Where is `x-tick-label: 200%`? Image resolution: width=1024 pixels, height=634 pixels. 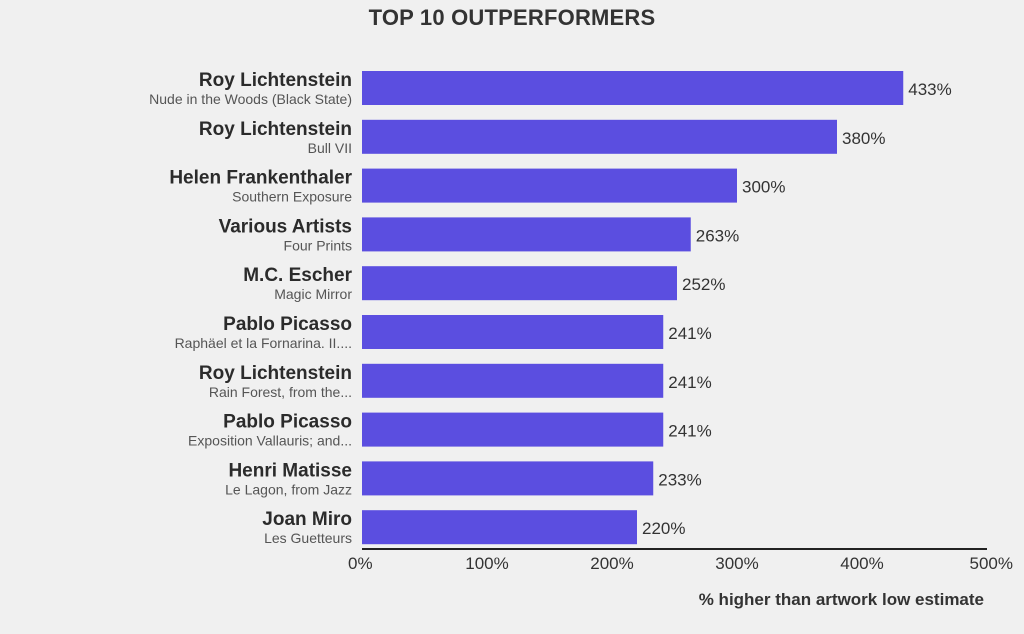 x-tick-label: 200% is located at coordinates (611, 563).